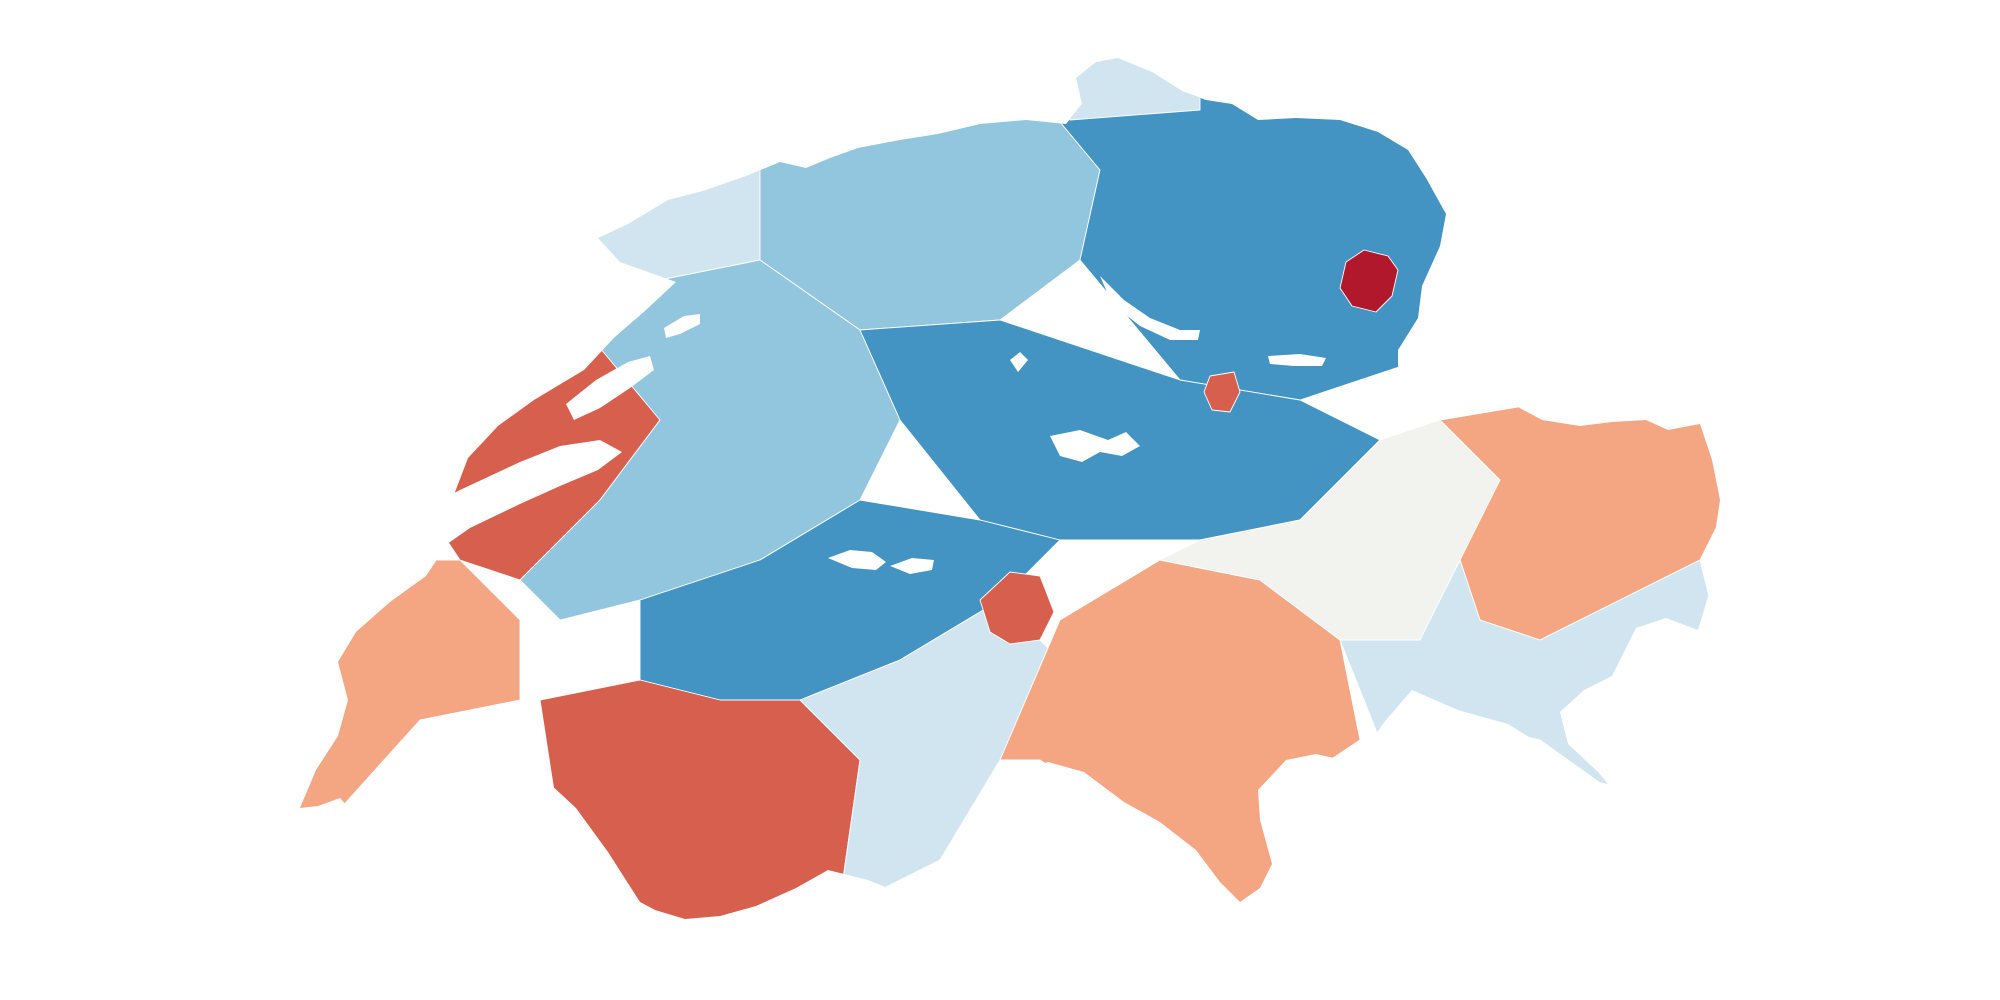 The width and height of the screenshot is (2000, 1000). Describe the element at coordinates (1135, 85) in the screenshot. I see `region-schaffhausen` at that location.